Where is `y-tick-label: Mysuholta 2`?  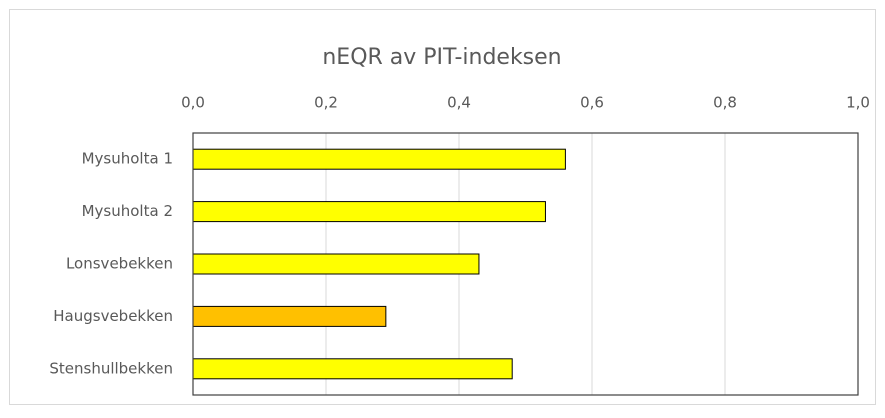
y-tick-label: Mysuholta 2 is located at coordinates (127, 211).